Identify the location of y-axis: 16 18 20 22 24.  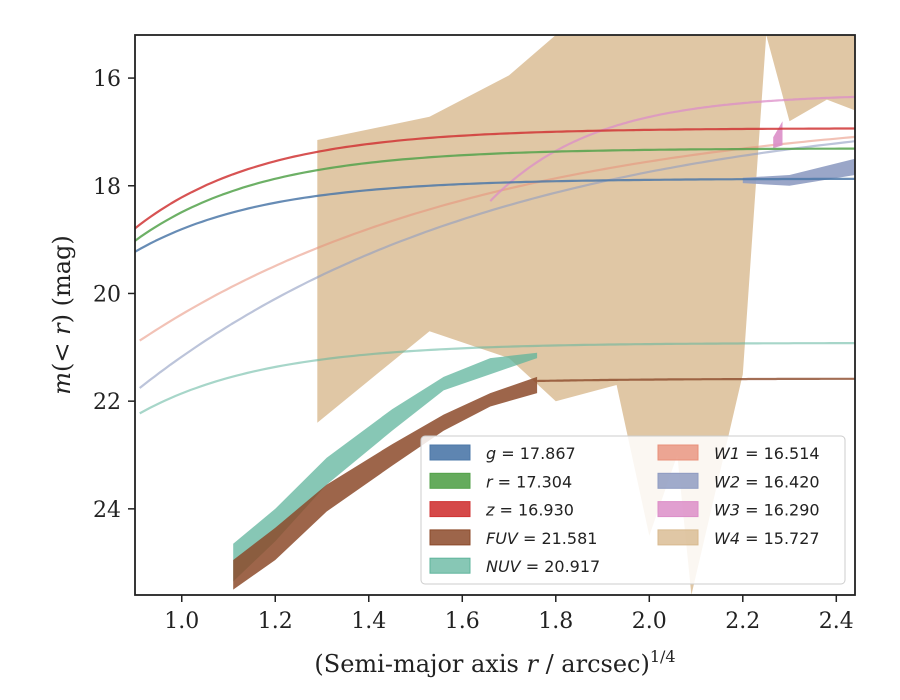
(114, 295).